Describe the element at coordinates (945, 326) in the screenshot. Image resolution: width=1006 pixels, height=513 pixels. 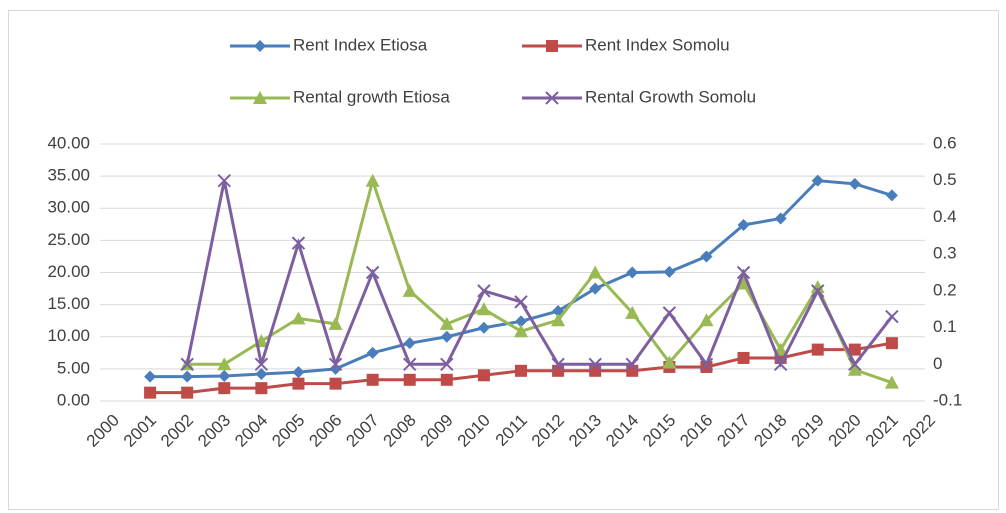
I see `y2-tick-label: 0.1` at that location.